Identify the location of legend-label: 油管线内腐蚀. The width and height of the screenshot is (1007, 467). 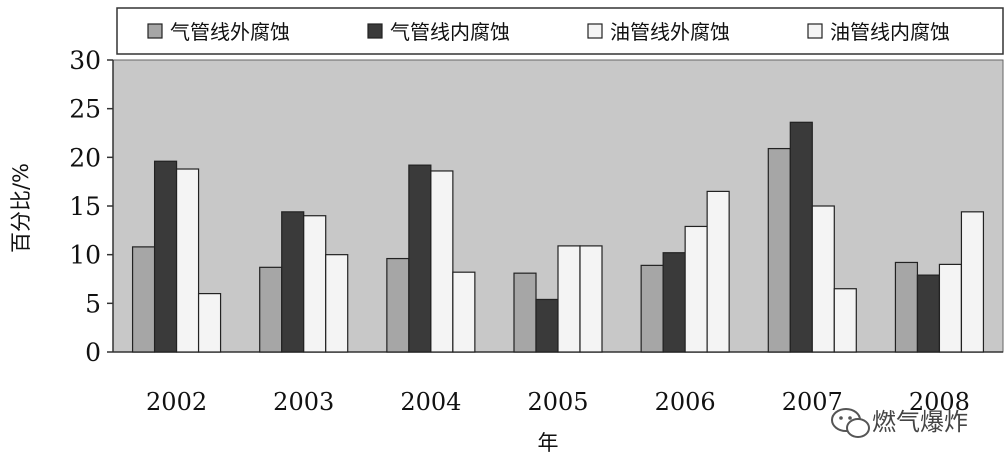
(890, 32).